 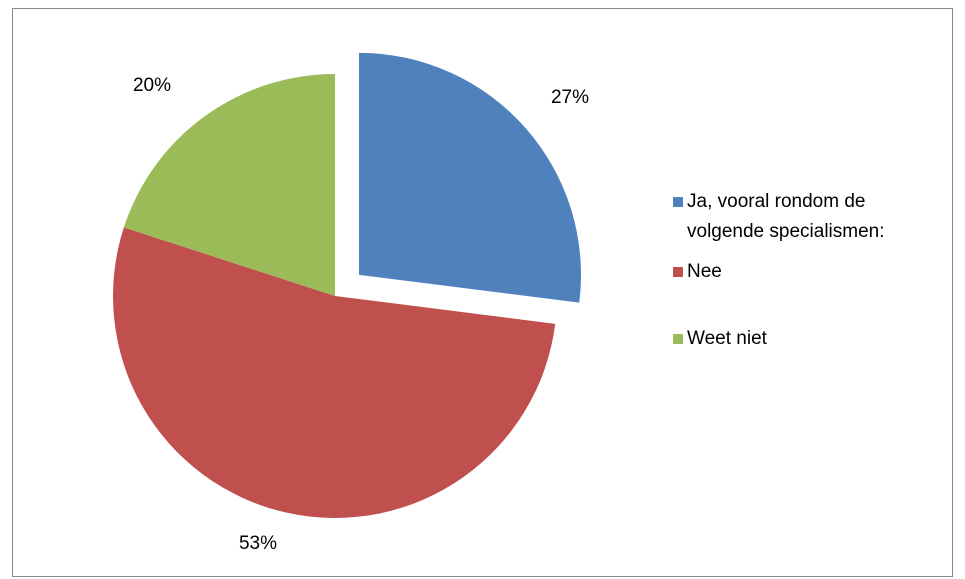 What do you see at coordinates (678, 202) in the screenshot?
I see `legend-swatch-ja` at bounding box center [678, 202].